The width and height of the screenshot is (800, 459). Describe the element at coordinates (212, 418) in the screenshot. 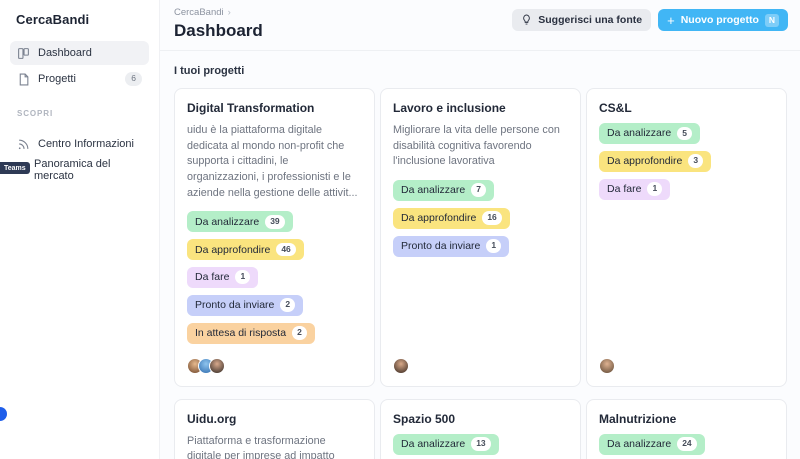

I see `project-title: Uidu.org` at that location.